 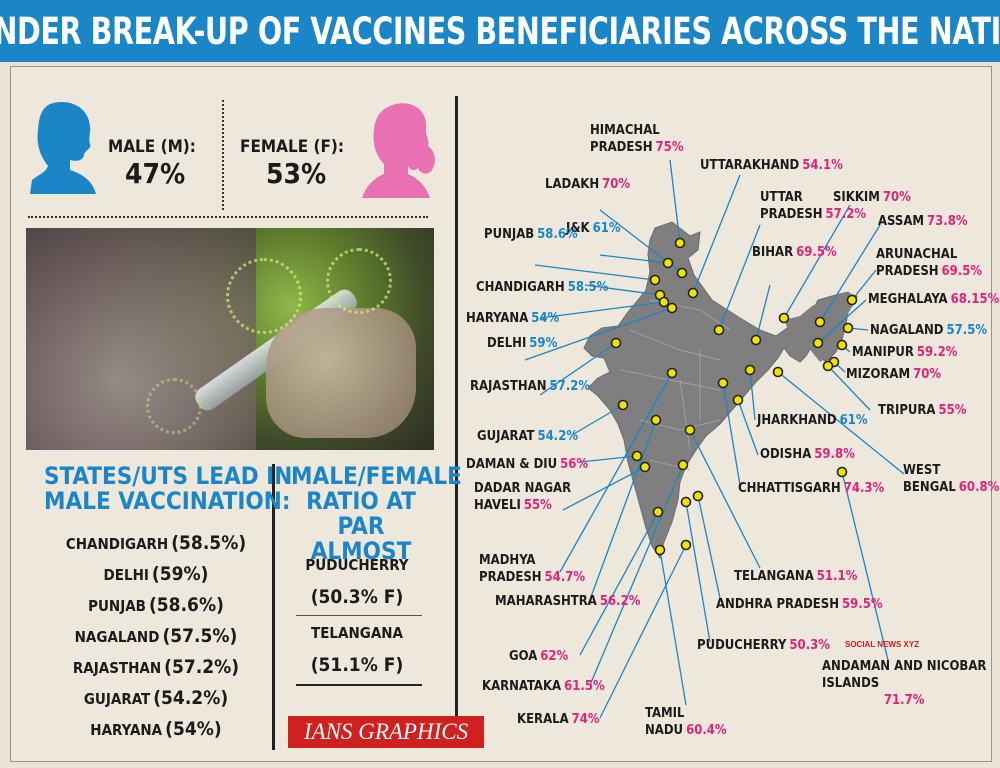 I want to click on par-item-telangana: TELANGANA (51.1% F), so click(x=357, y=650).